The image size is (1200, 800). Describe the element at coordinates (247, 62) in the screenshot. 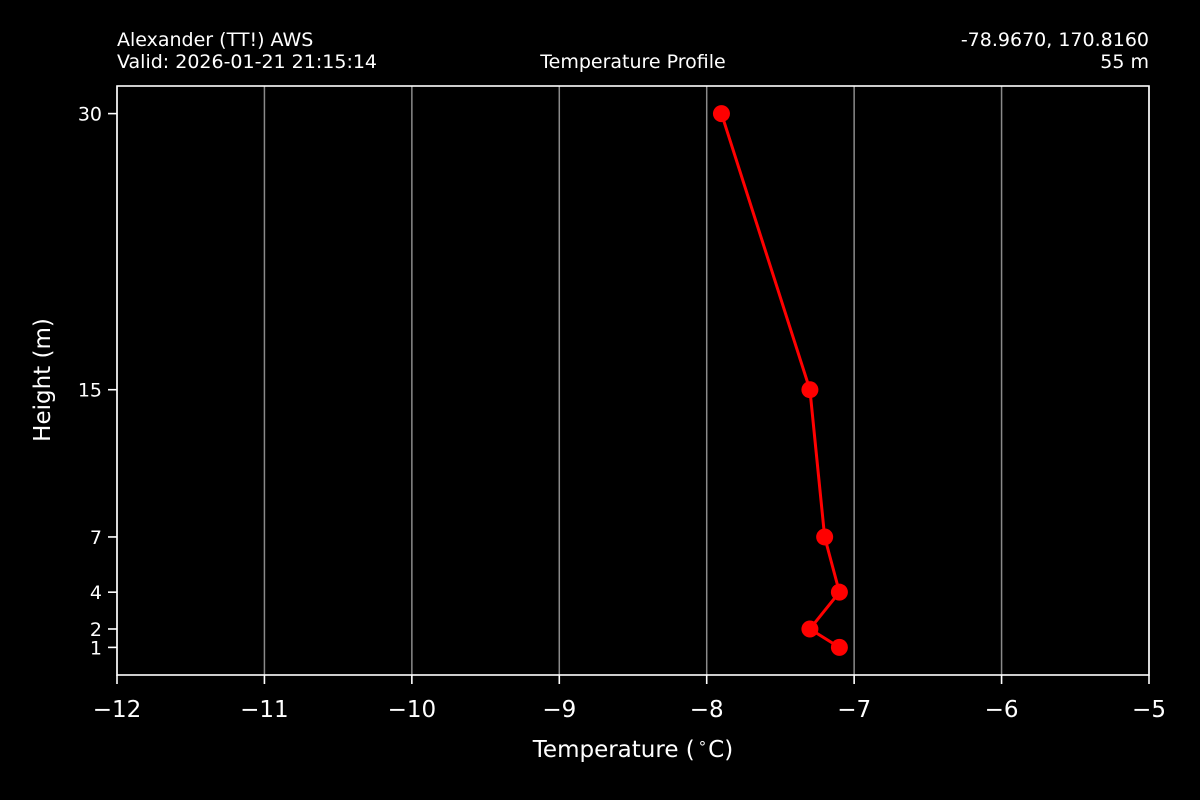

I see `valid-time: Valid: 2026-01-21 21:15:14` at that location.